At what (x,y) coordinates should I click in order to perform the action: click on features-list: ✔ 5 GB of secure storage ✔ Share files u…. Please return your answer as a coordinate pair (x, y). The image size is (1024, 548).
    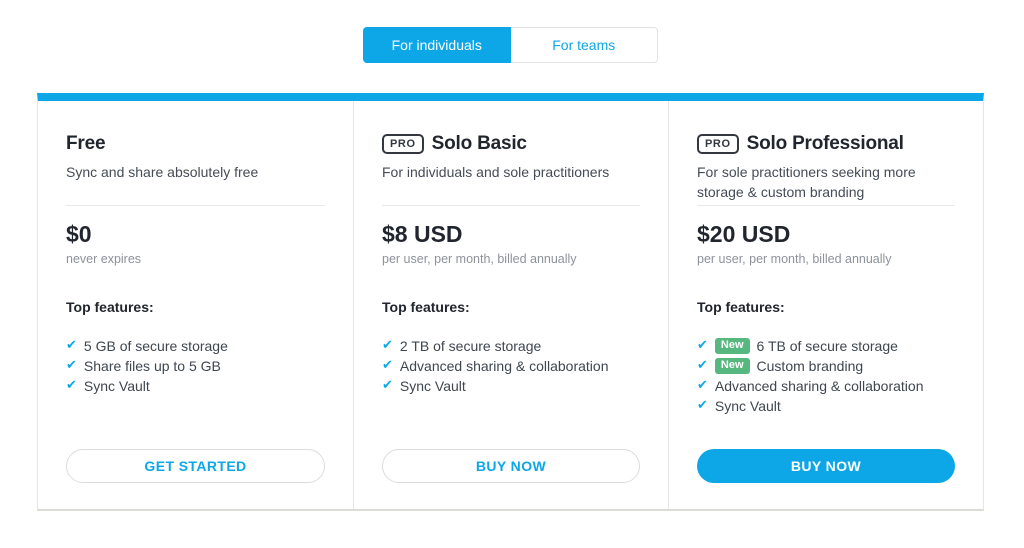
    Looking at the image, I should click on (195, 366).